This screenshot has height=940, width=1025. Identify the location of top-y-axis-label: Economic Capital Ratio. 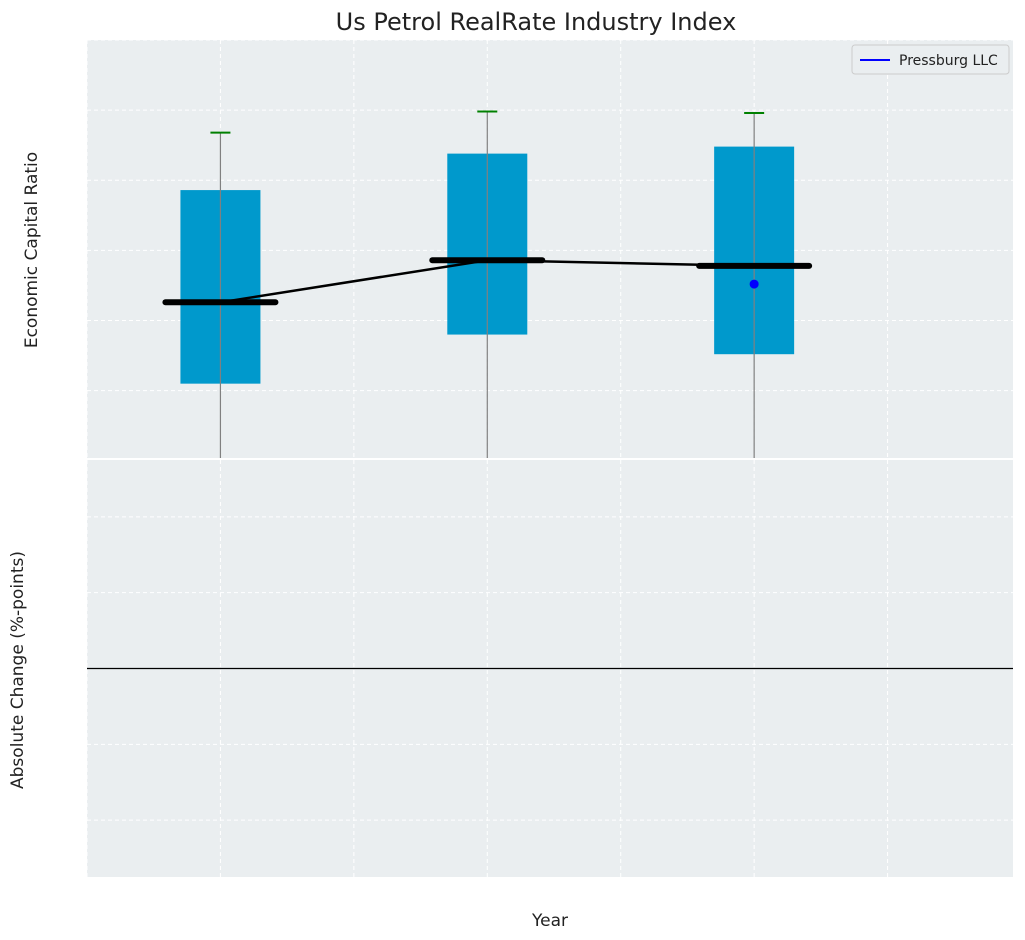
(32, 250).